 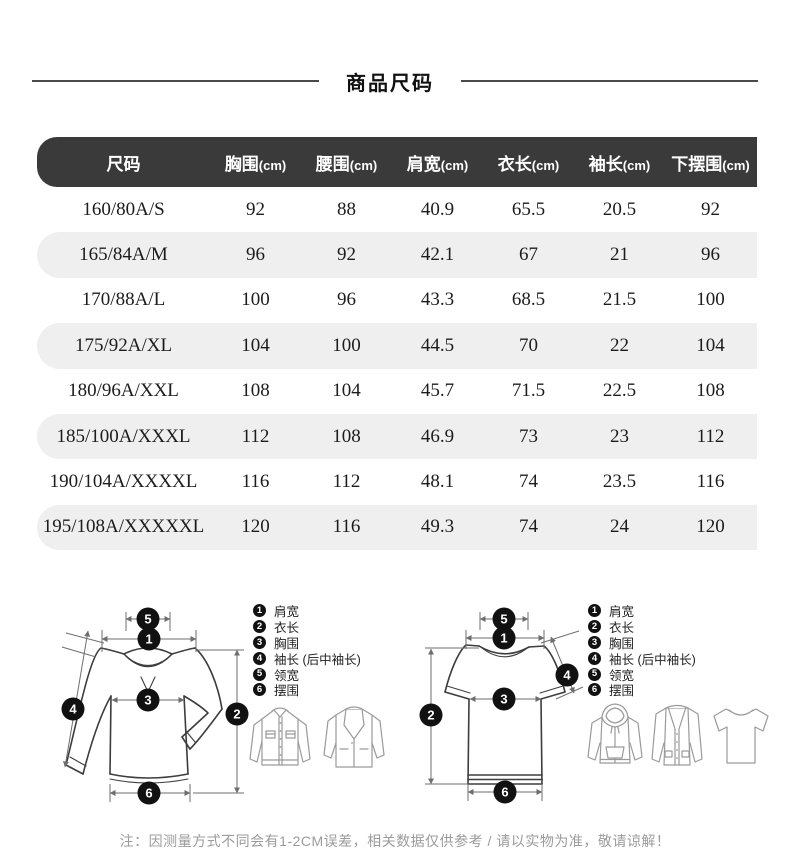 I want to click on value-cell: 46.9, so click(x=437, y=436).